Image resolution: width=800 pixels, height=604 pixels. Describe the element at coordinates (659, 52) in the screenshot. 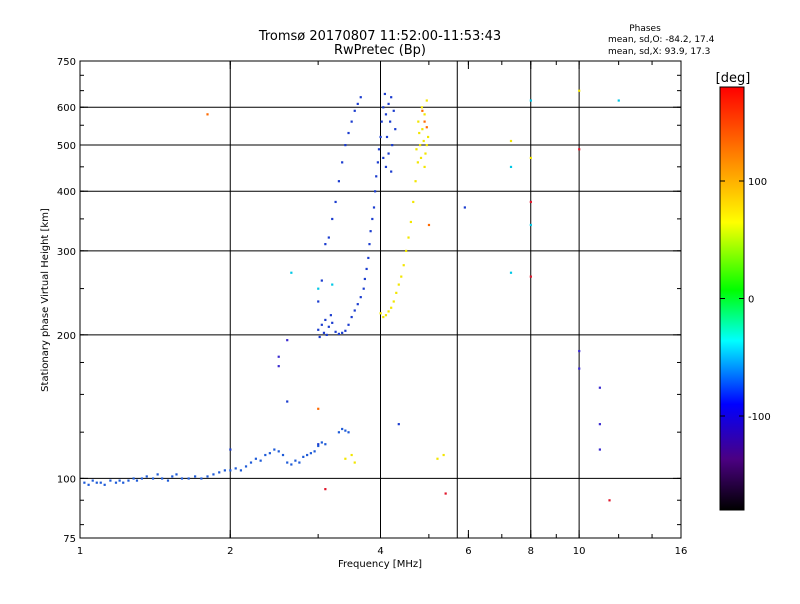

I see `stats-line-x: mean, sd,X: 93.9, 17.3` at that location.